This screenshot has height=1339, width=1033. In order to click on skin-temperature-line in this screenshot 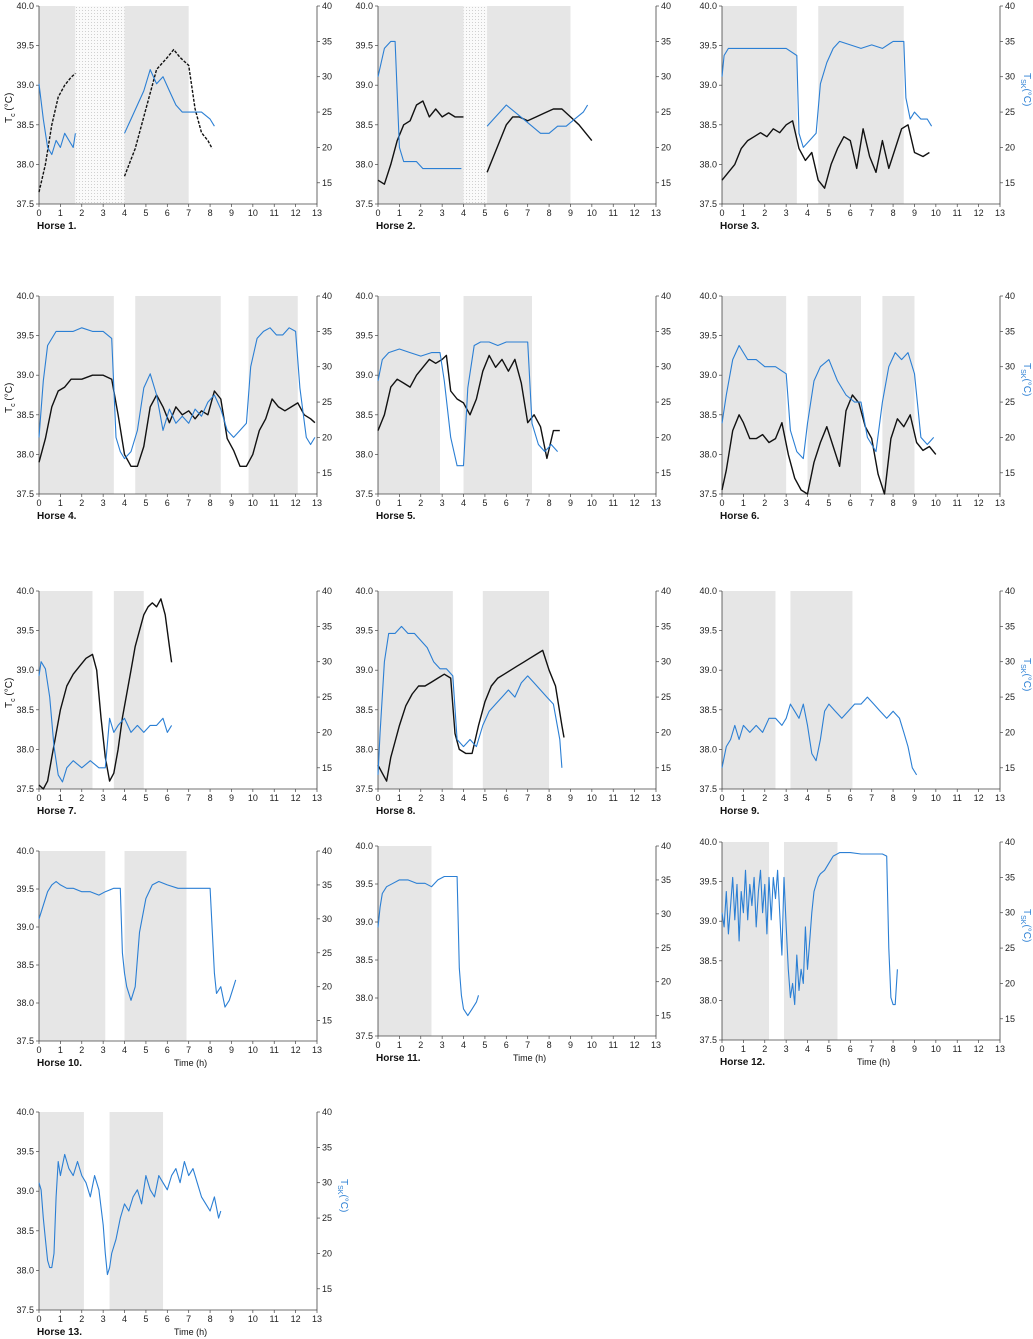, I will do `click(177, 393)`.